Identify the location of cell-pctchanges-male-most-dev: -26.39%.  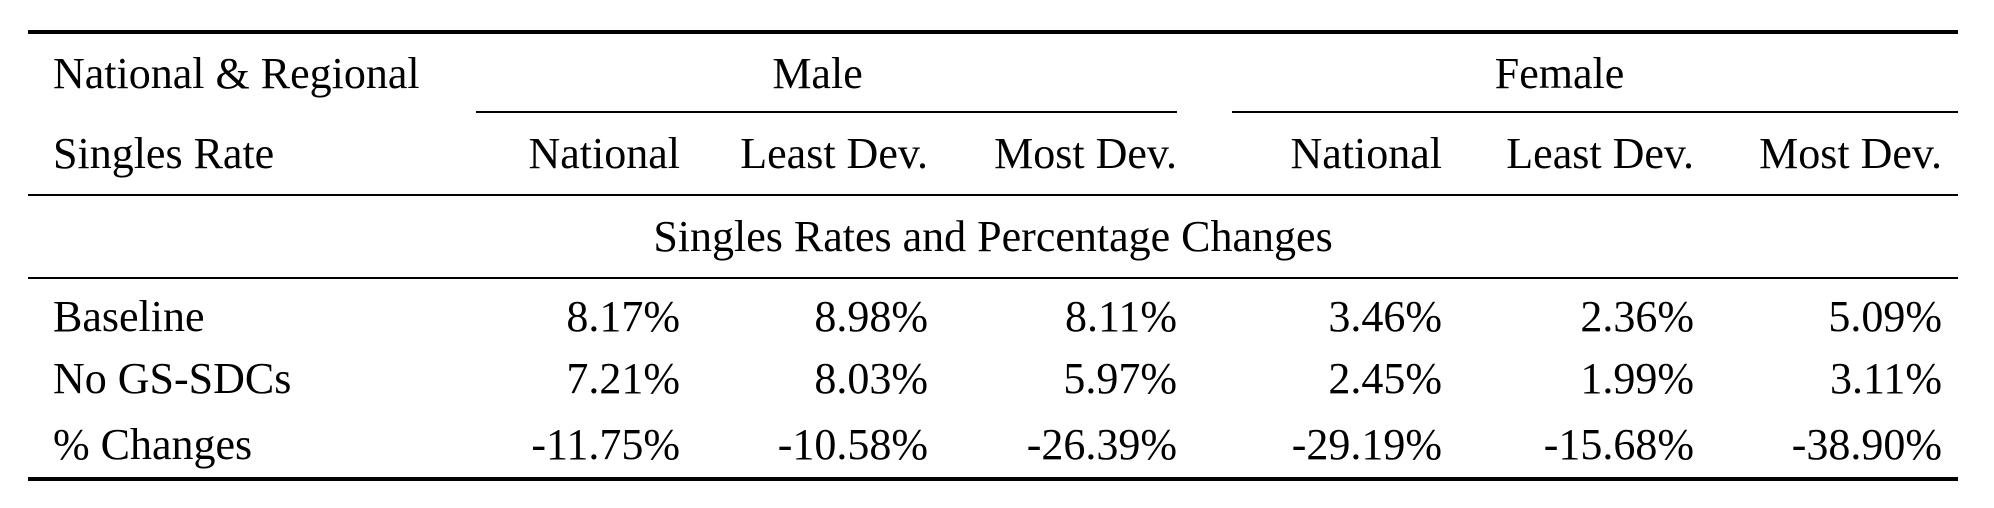
(1102, 444).